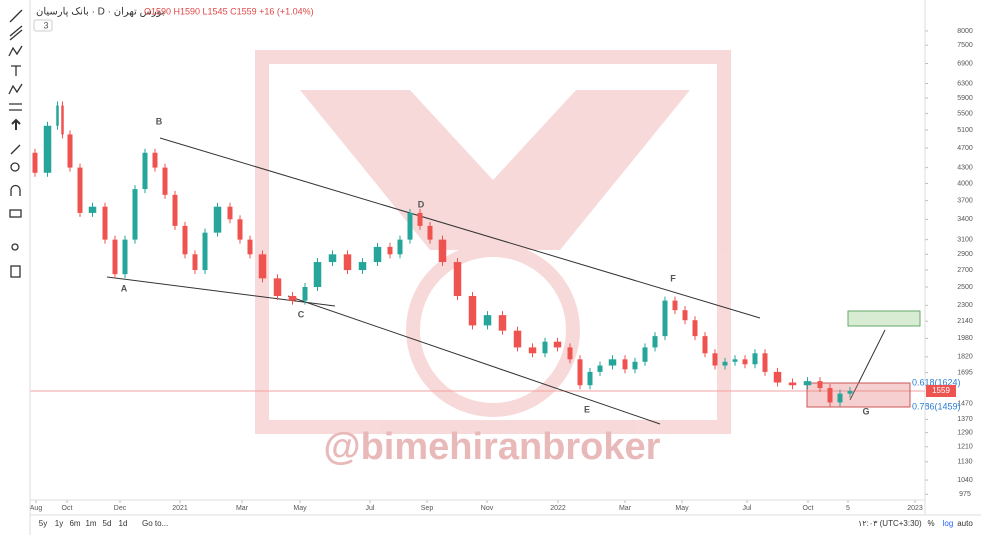  Describe the element at coordinates (124, 288) in the screenshot. I see `wave-label: A` at that location.